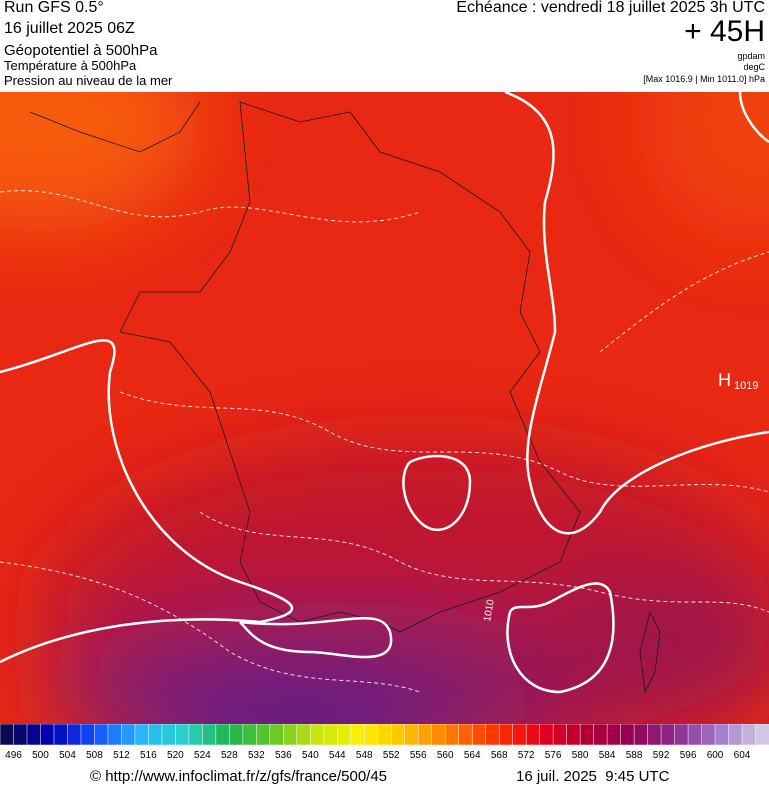  I want to click on timestamp: 16 juil. 2025 9:45 UTC, so click(593, 776).